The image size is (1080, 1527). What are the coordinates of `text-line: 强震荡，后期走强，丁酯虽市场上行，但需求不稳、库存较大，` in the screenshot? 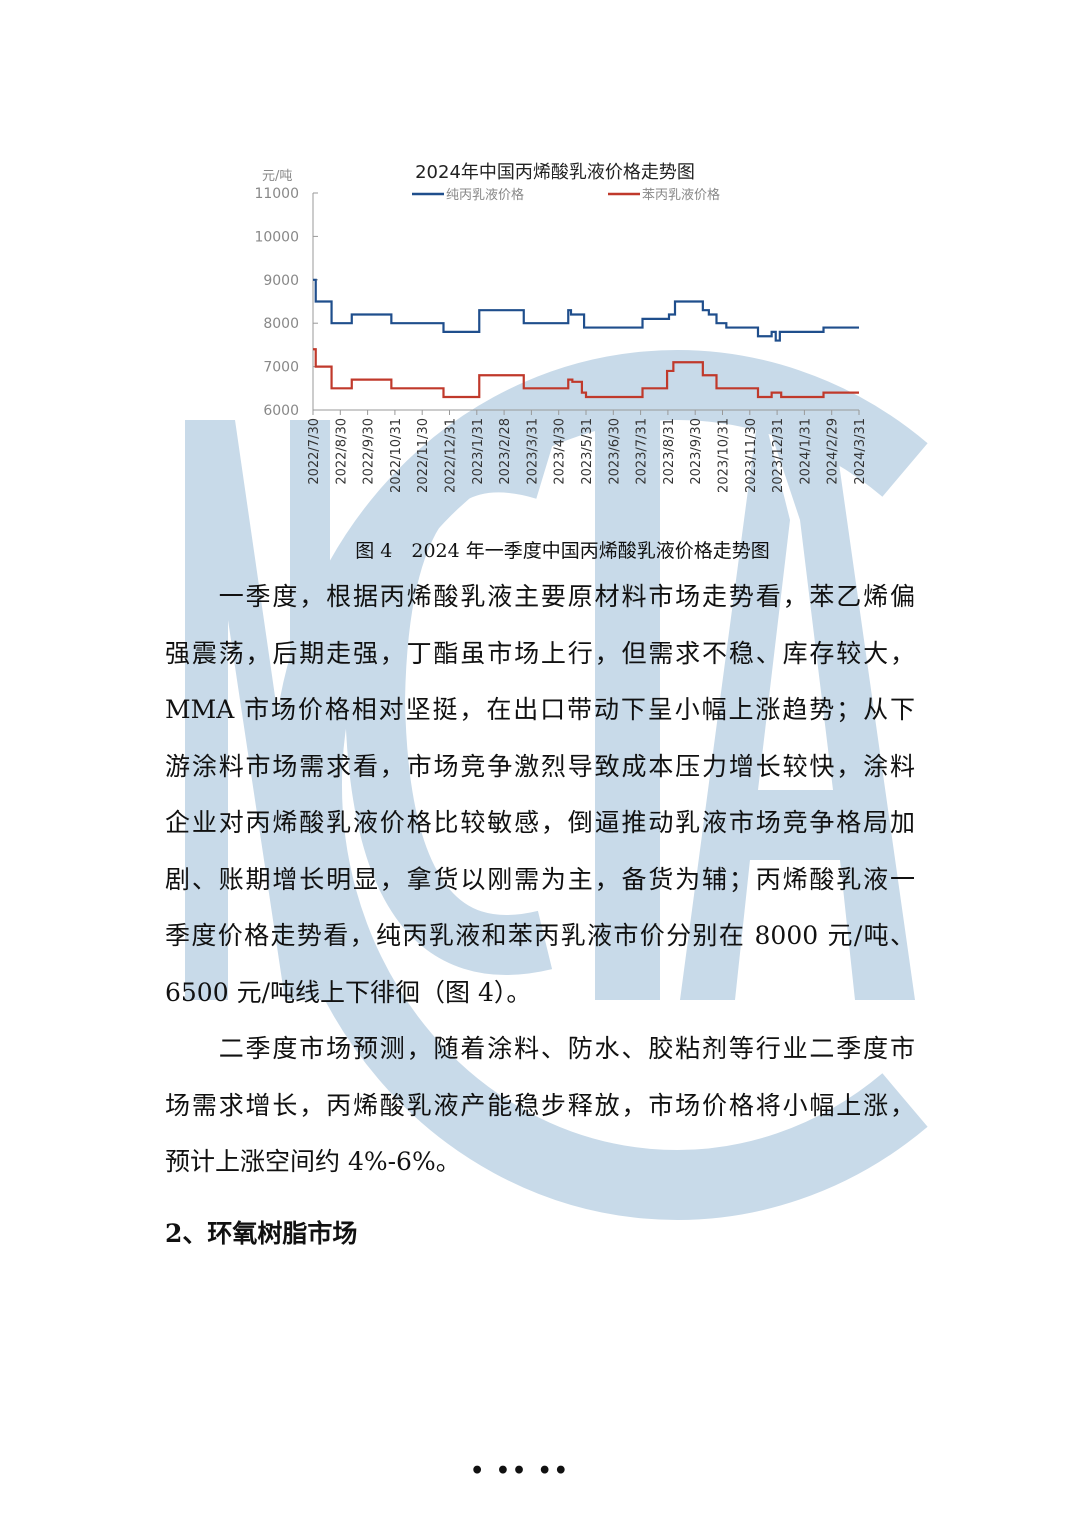 It's located at (540, 653).